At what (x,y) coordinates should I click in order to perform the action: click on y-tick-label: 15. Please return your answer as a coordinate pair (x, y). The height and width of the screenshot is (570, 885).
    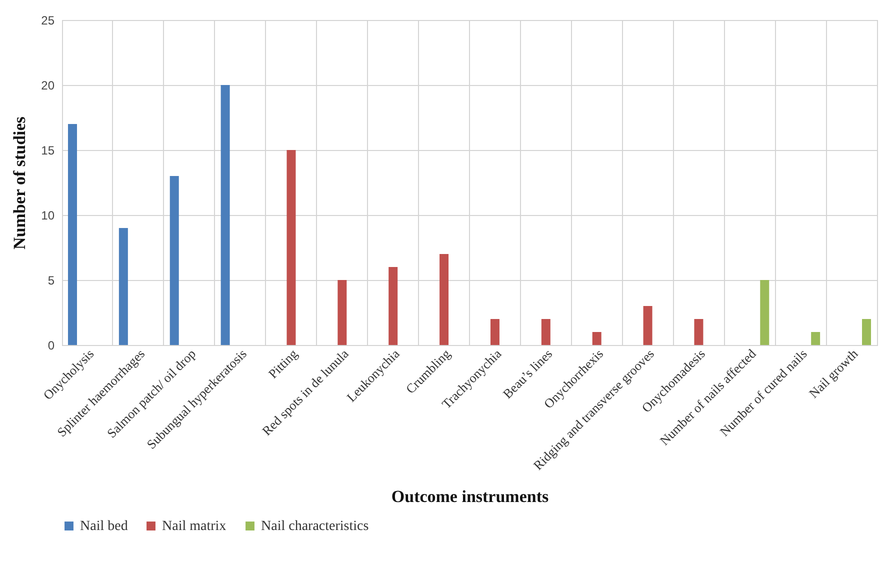
    Looking at the image, I should click on (48, 151).